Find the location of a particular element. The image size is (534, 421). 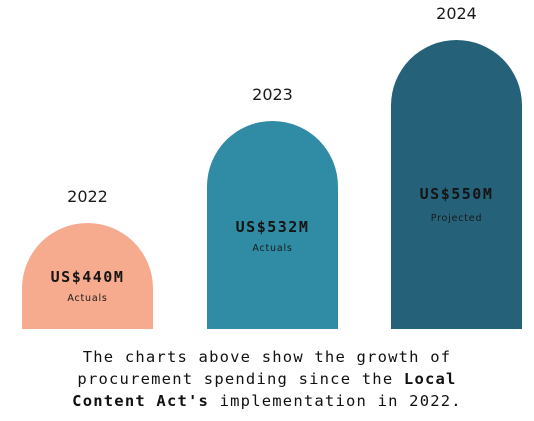

year-label-2024: 2024 is located at coordinates (456, 13).